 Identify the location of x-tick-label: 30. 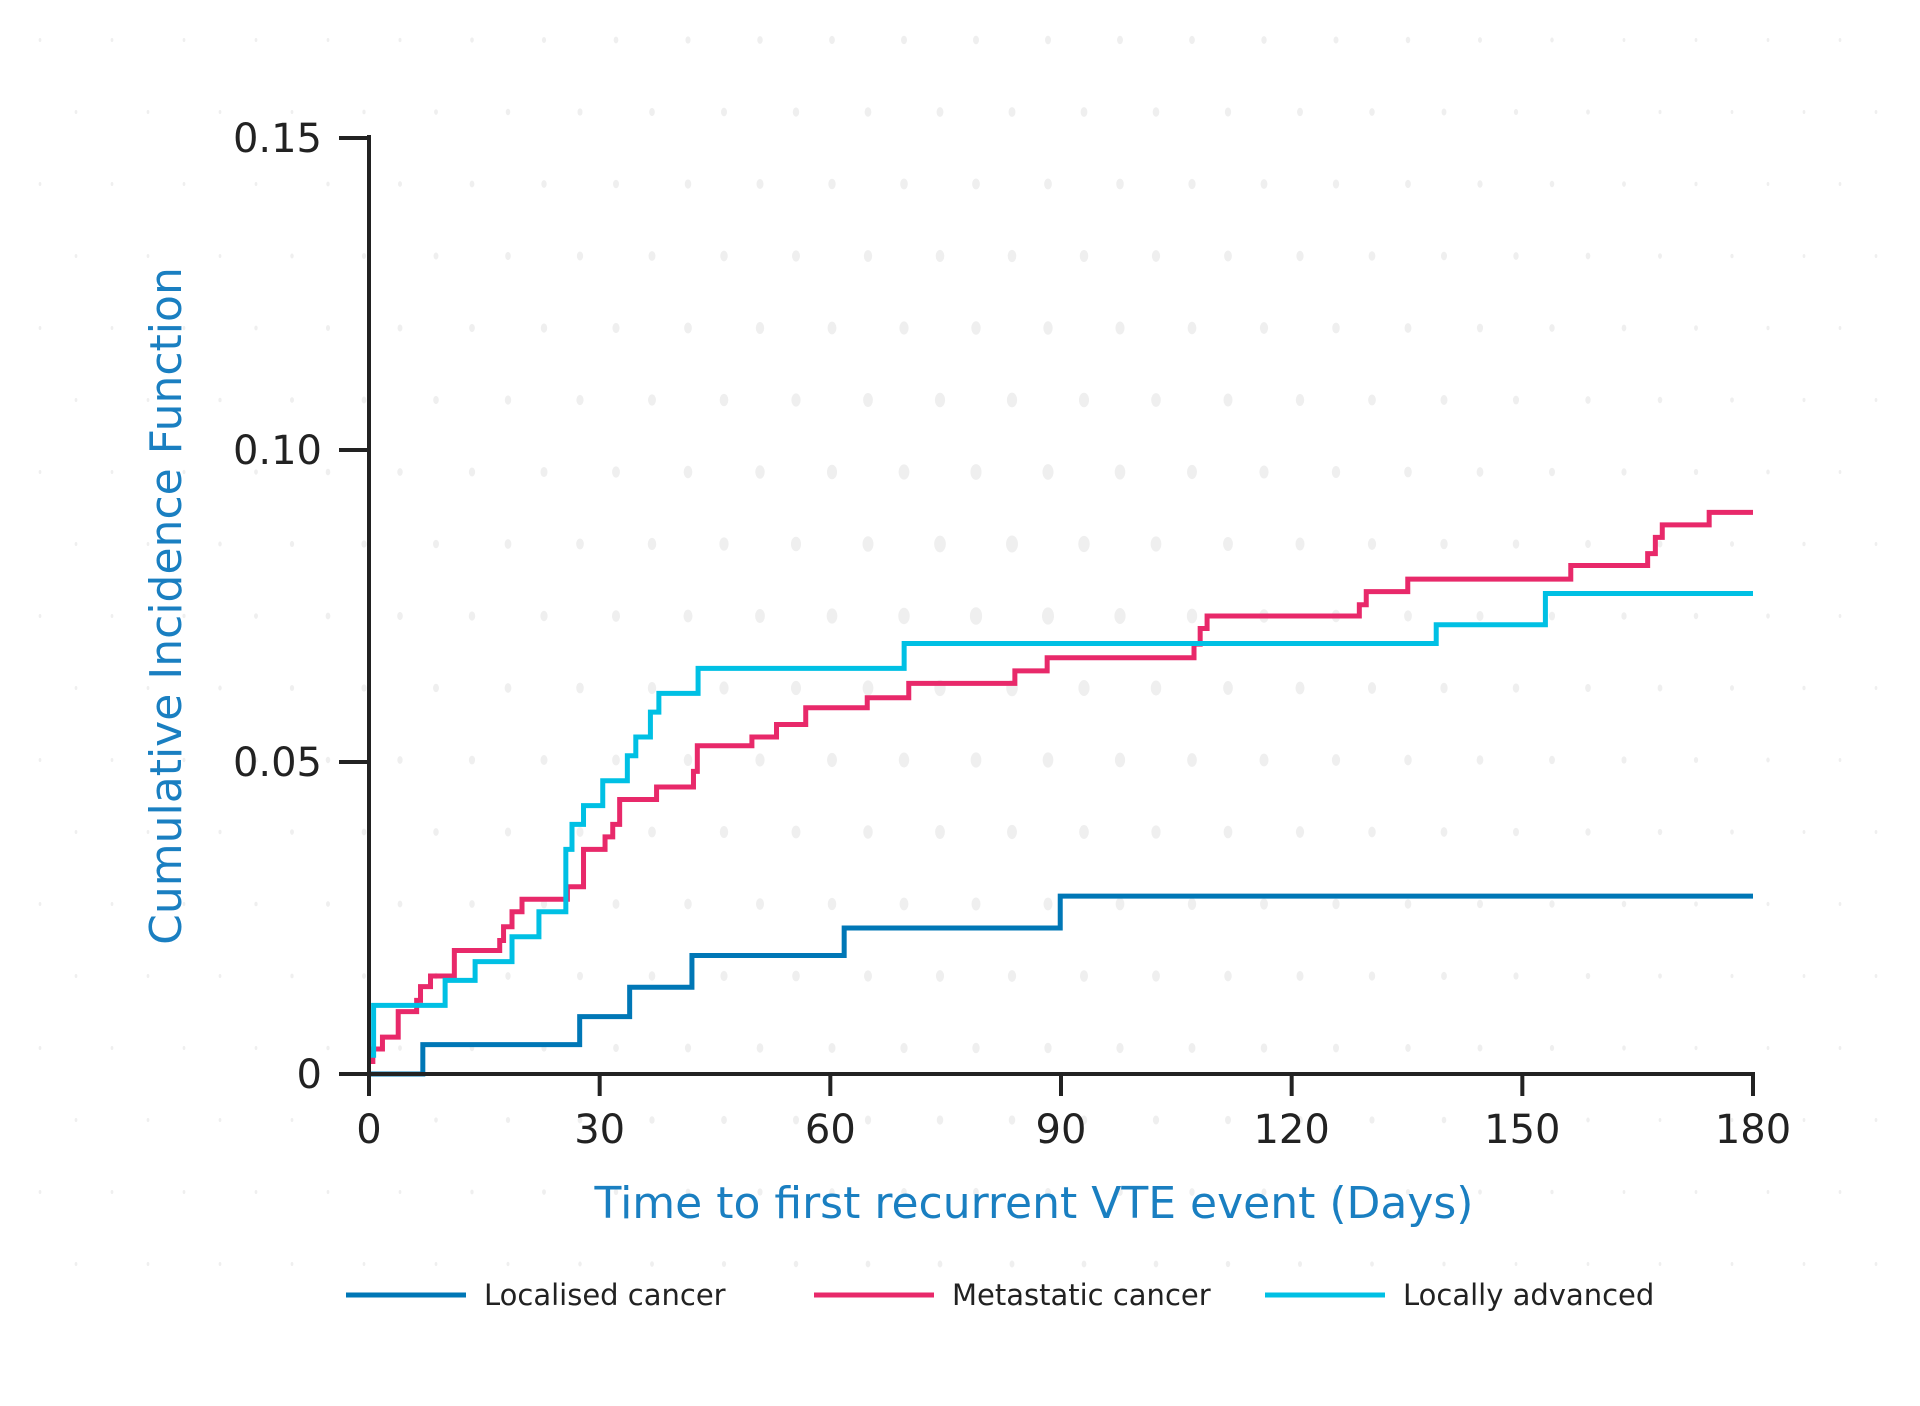
(599, 1130).